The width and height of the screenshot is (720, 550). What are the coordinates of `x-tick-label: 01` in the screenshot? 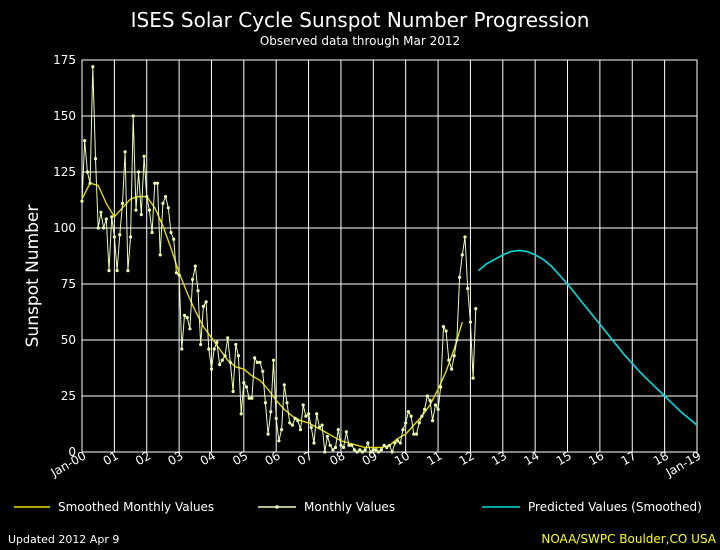 It's located at (111, 458).